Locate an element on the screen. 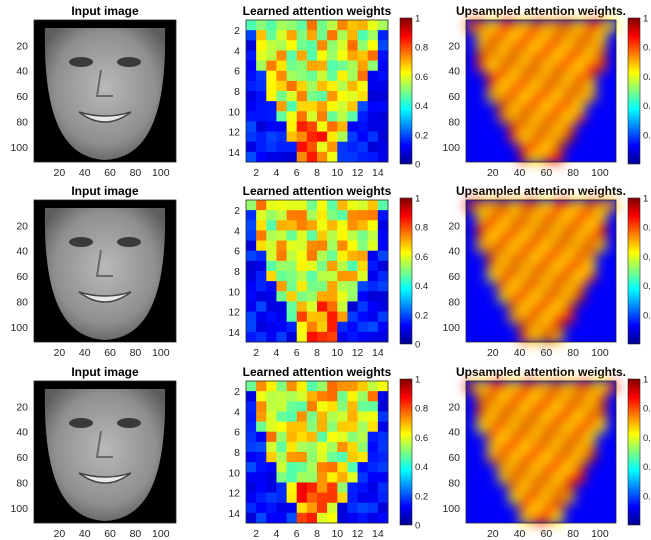 The height and width of the screenshot is (540, 651). x-tick-label: 100 is located at coordinates (161, 353).